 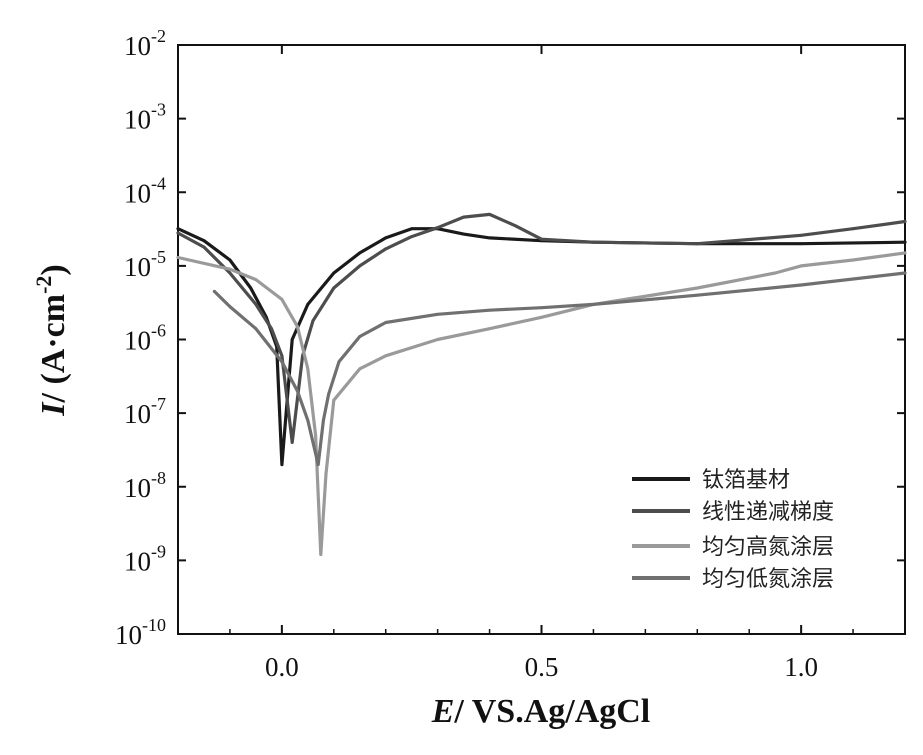 What do you see at coordinates (733, 530) in the screenshot?
I see `legend: 钛箔基材 线性递减梯度 均匀高氮涂层 均匀低氮涂层` at bounding box center [733, 530].